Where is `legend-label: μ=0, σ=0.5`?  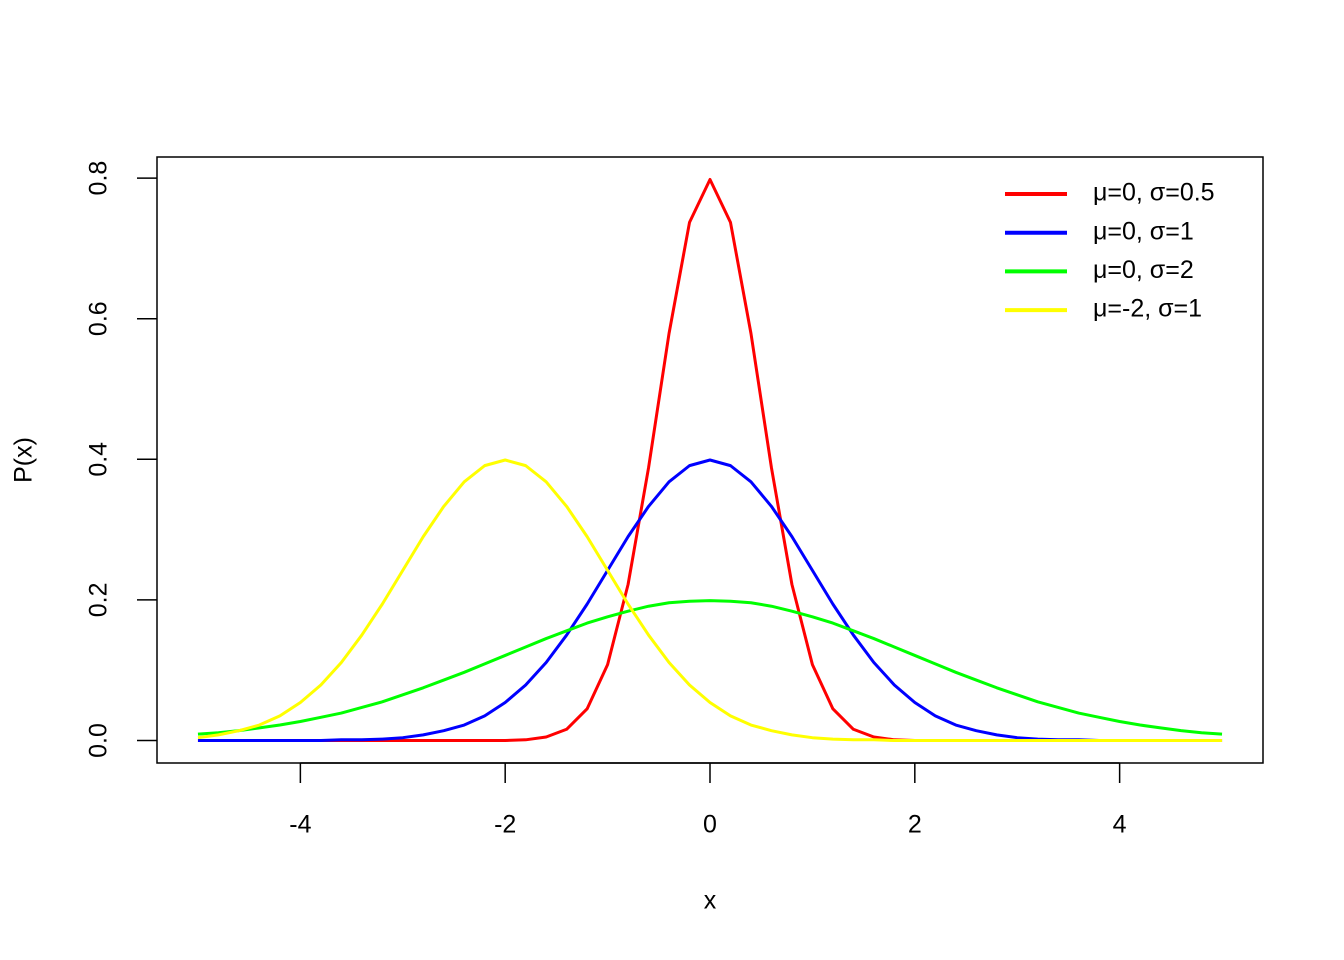
legend-label: μ=0, σ=0.5 is located at coordinates (1154, 193).